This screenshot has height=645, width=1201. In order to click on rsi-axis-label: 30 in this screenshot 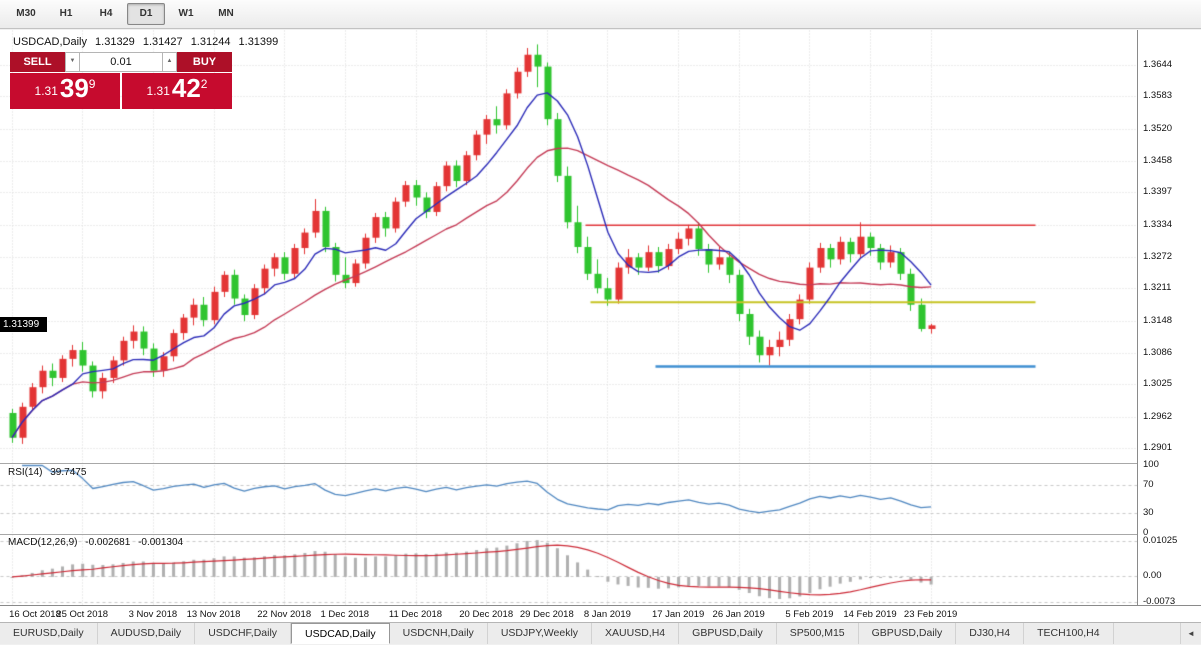, I will do `click(1148, 512)`.